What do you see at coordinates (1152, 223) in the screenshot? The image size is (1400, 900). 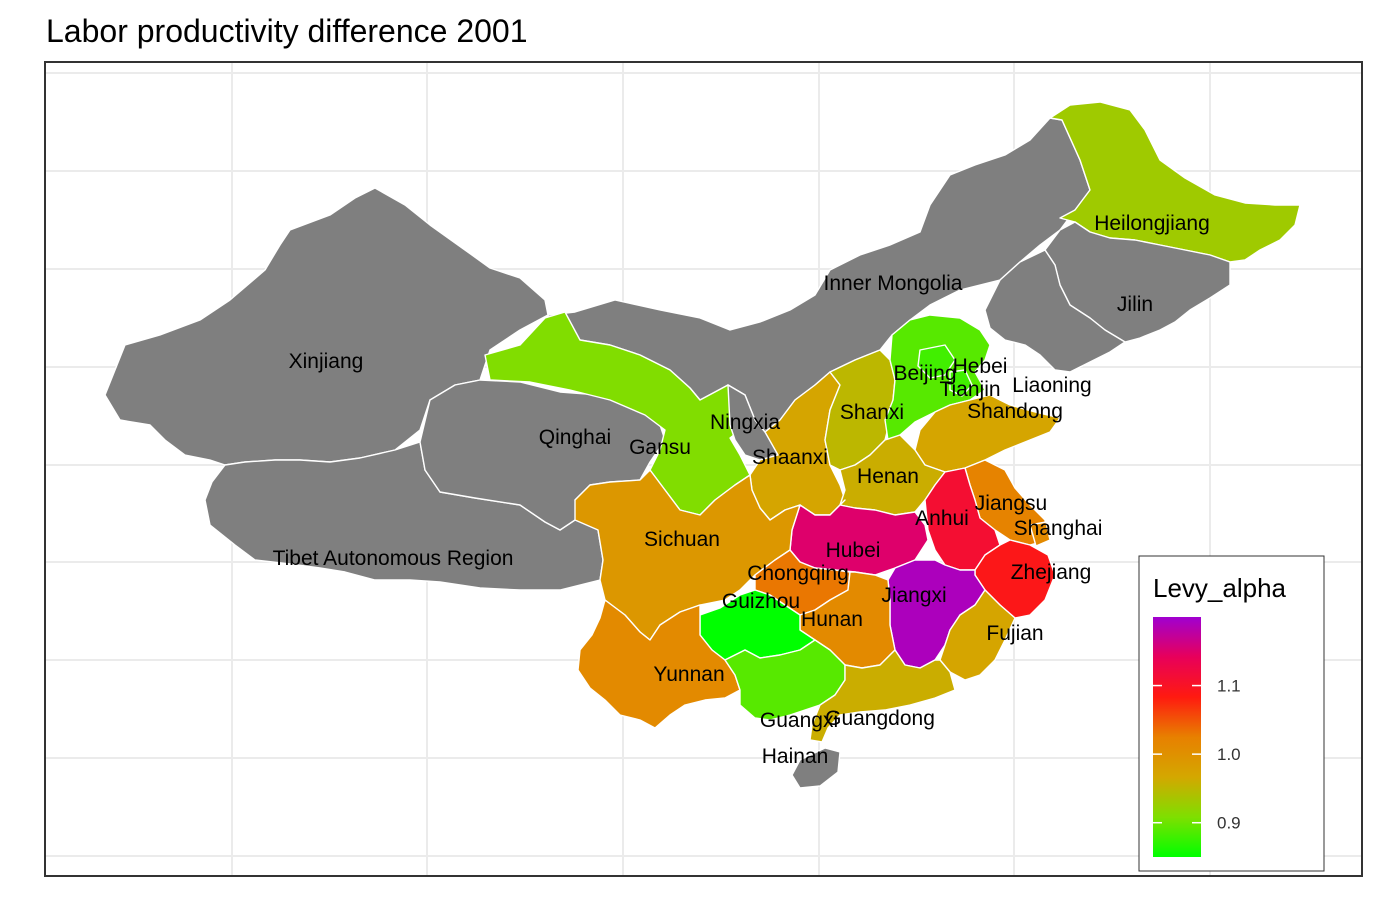 I see `label-heilongjiang: Heilongjiang` at bounding box center [1152, 223].